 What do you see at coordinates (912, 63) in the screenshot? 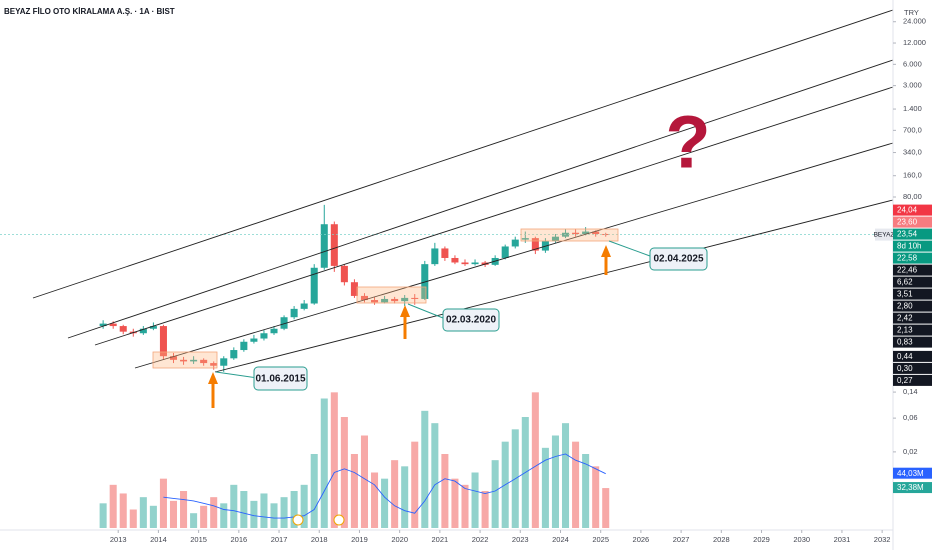
I see `y-tick-label: 6.000` at bounding box center [912, 63].